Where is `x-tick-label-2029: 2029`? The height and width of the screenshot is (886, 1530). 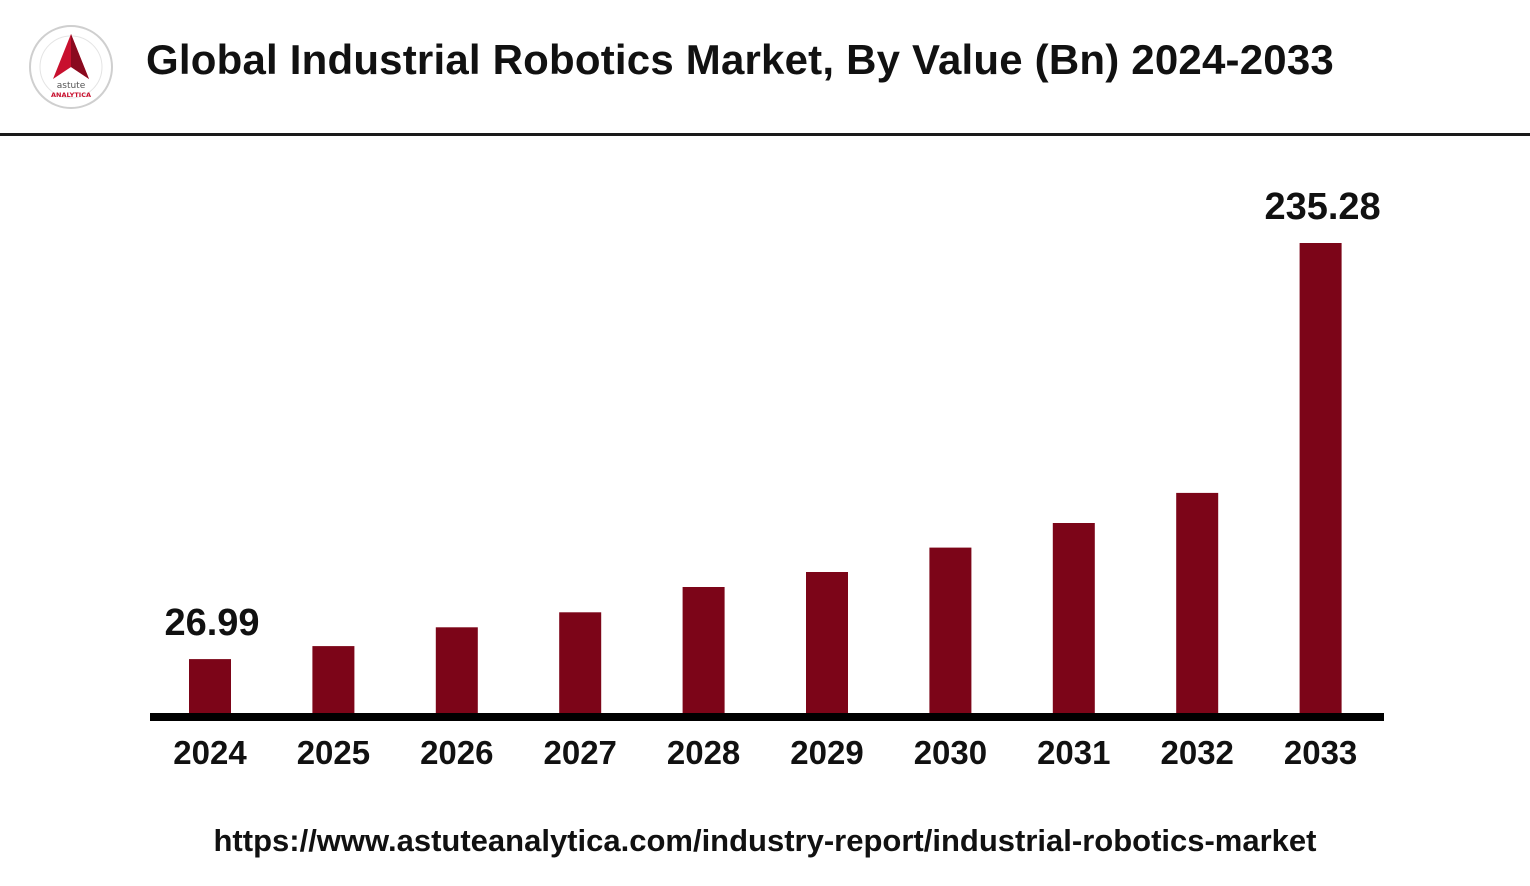
x-tick-label-2029: 2029 is located at coordinates (826, 752).